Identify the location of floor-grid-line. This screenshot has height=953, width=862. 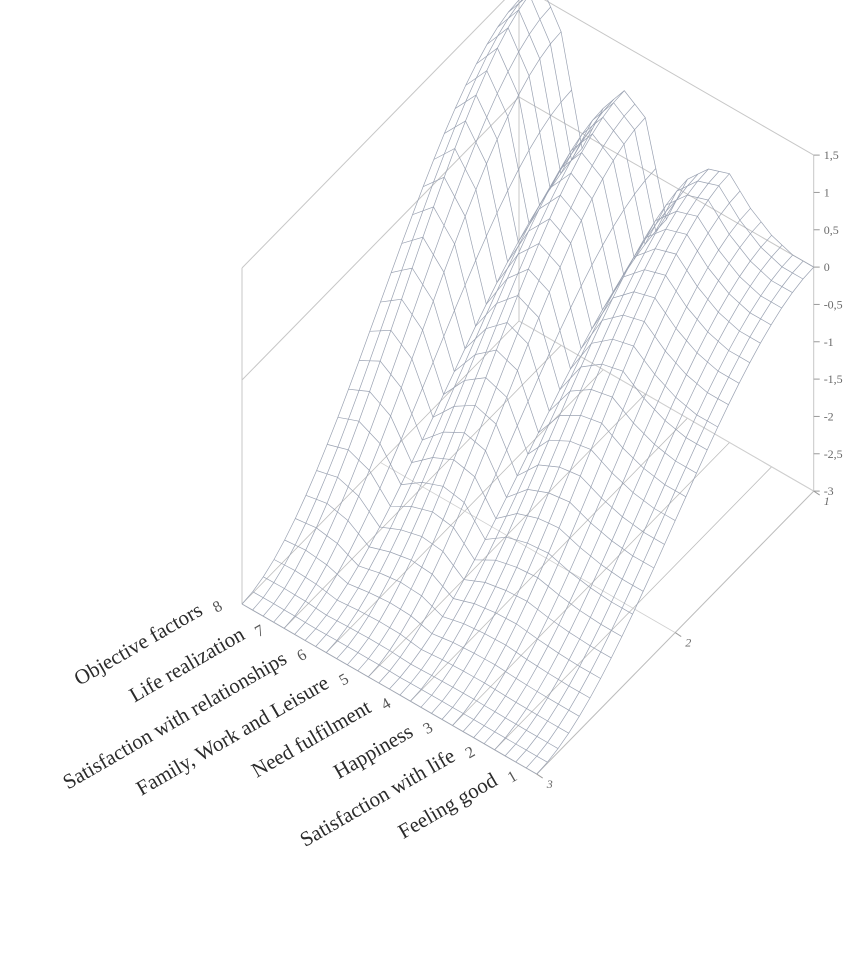
(666, 406).